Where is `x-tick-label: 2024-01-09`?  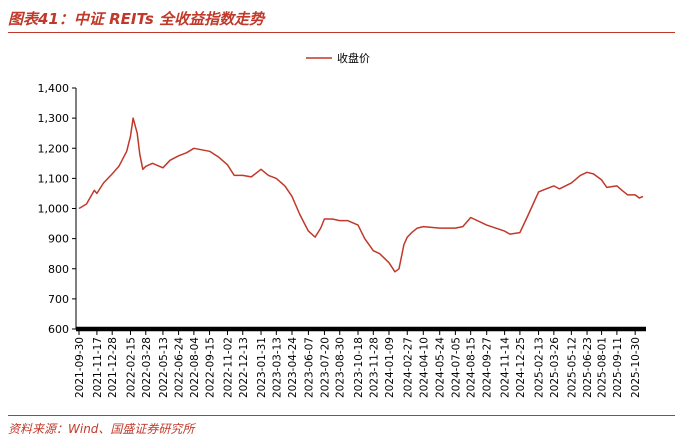 x-tick-label: 2024-01-09 is located at coordinates (390, 367).